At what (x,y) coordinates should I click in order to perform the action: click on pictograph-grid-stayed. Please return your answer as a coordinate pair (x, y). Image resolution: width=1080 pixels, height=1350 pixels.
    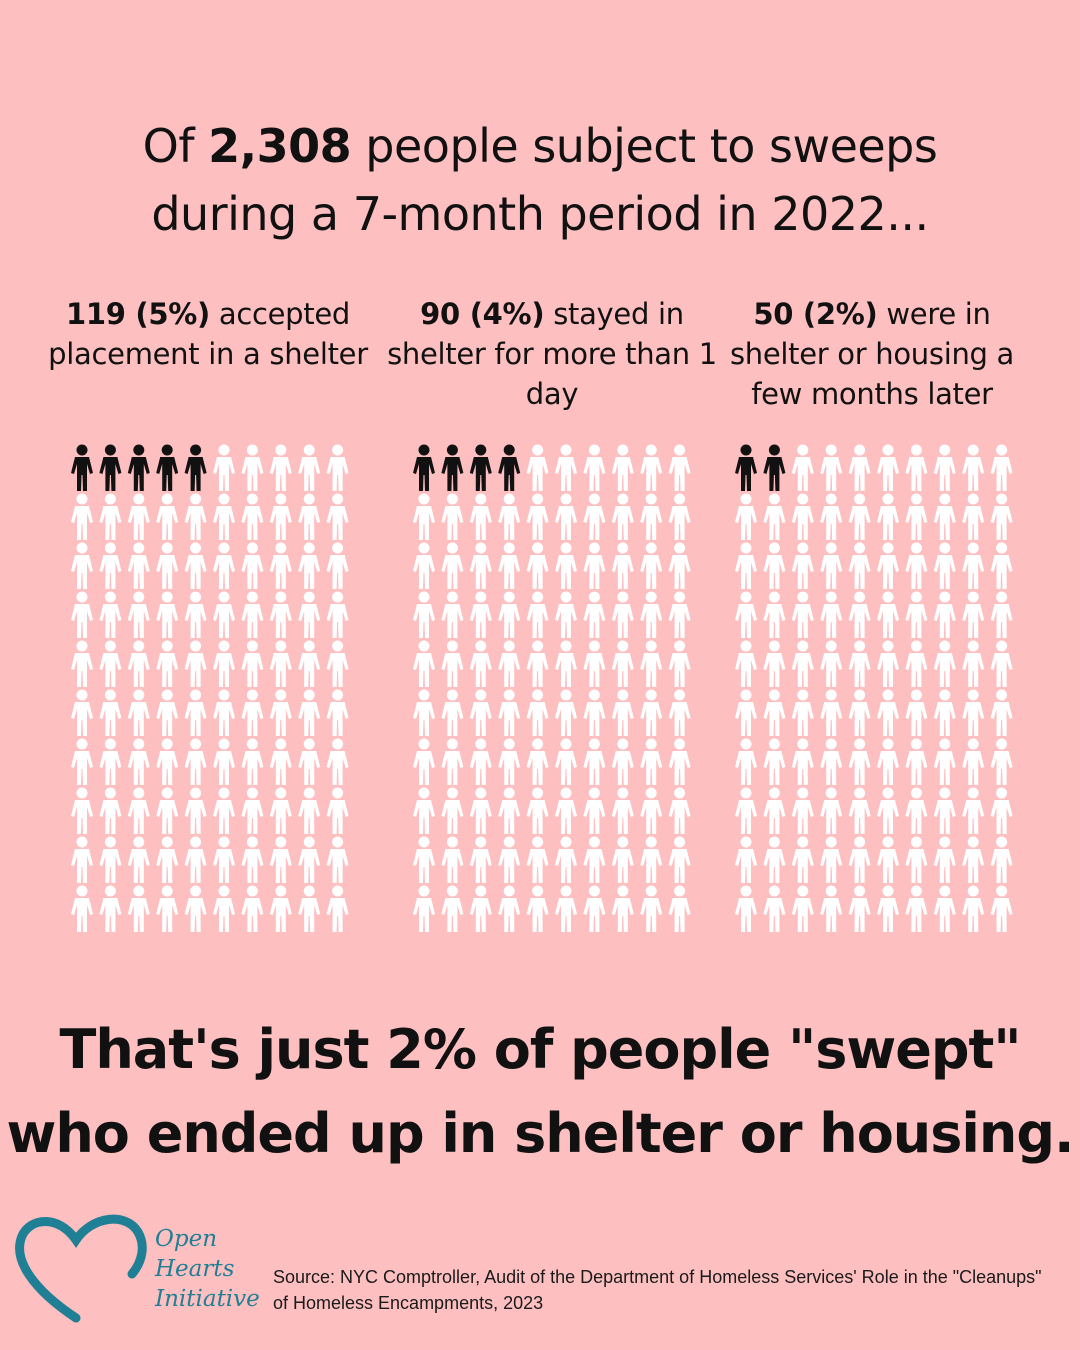
    Looking at the image, I should click on (555, 694).